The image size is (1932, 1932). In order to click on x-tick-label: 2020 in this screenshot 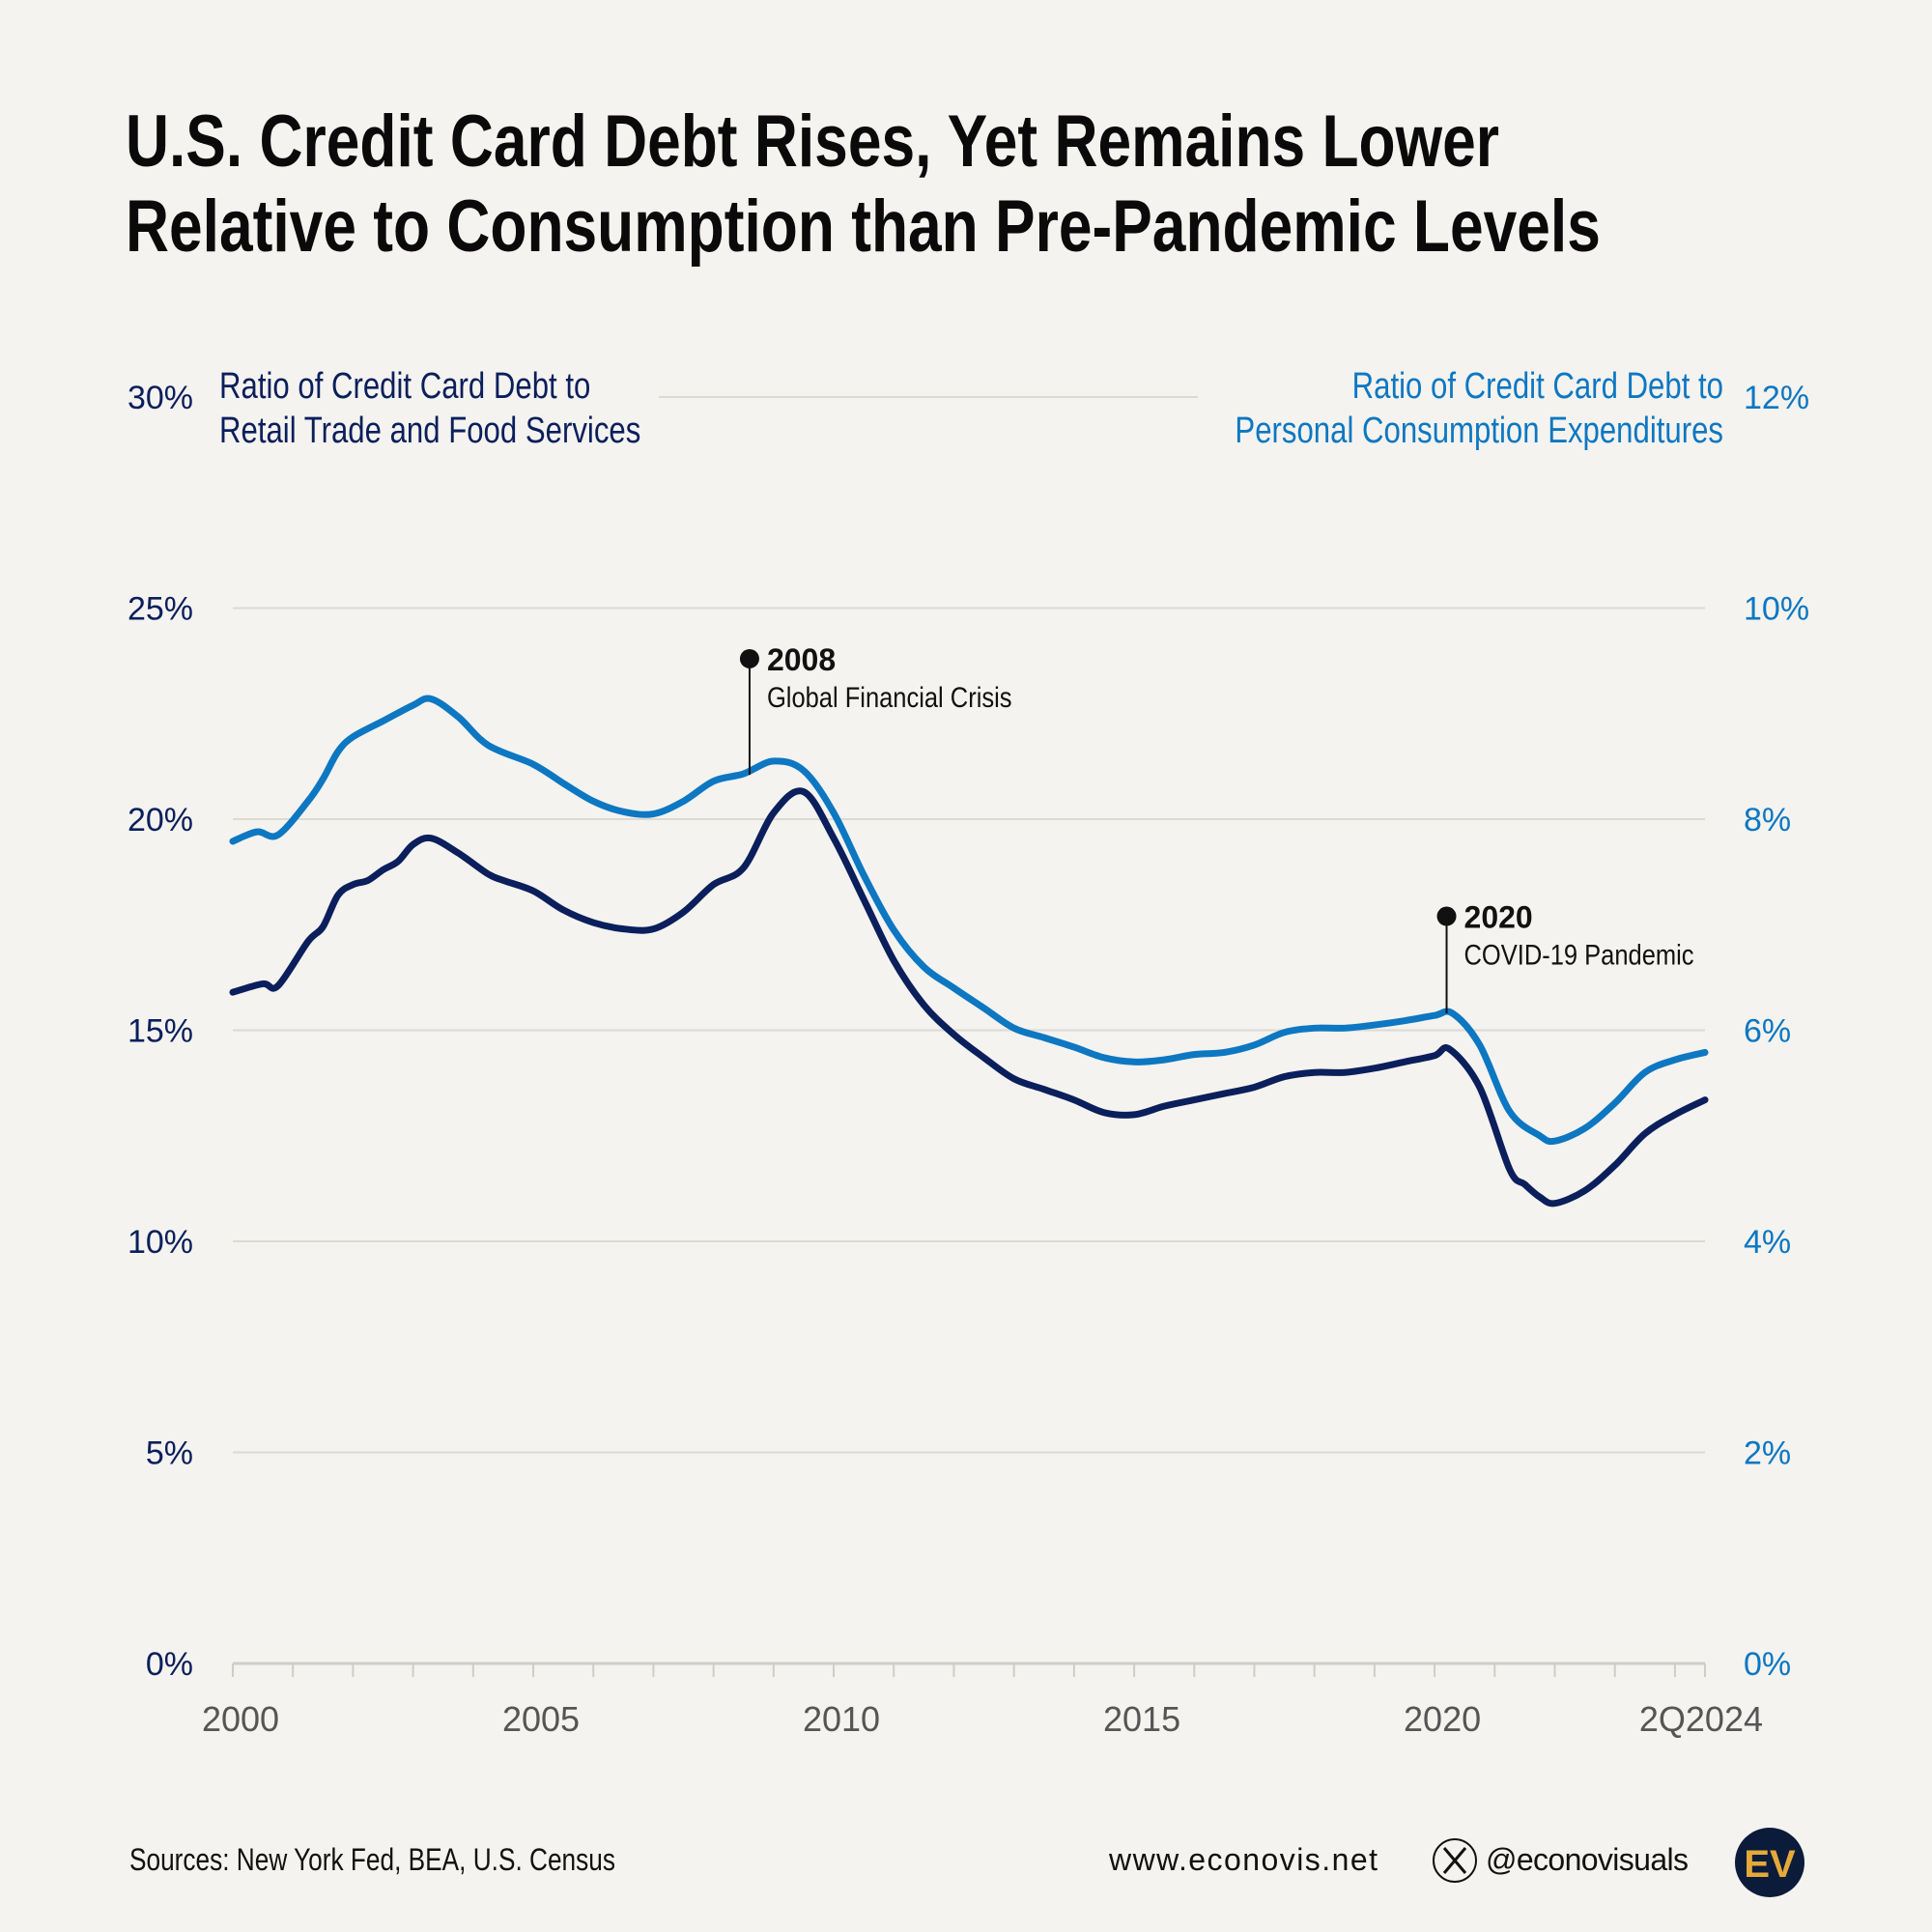, I will do `click(1442, 1719)`.